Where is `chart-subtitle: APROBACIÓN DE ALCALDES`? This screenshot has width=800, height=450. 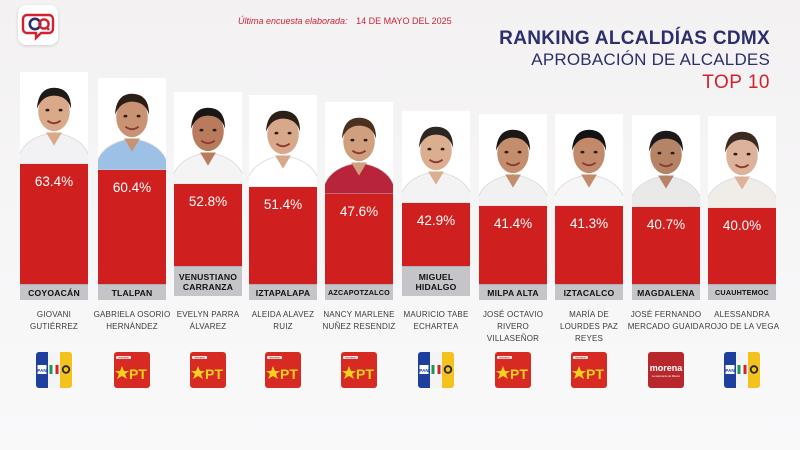
chart-subtitle: APROBACIÓN DE ALCALDES is located at coordinates (650, 59).